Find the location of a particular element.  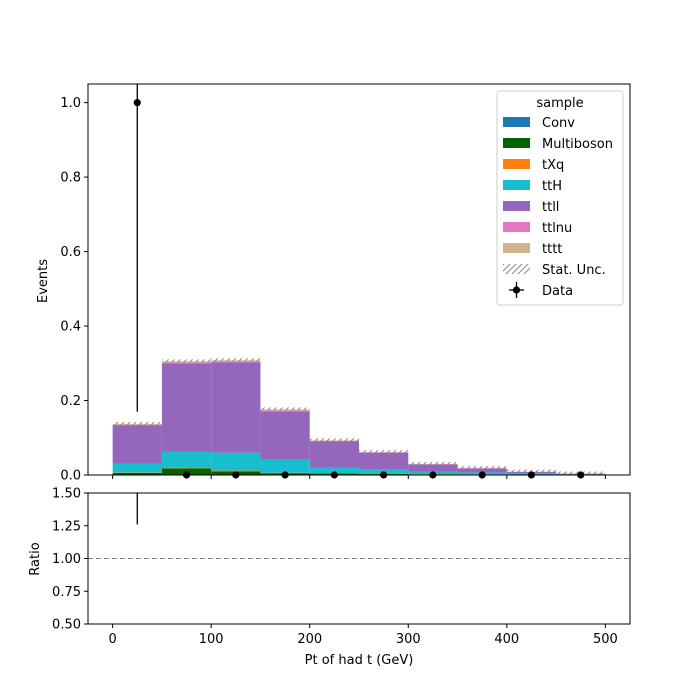

x-tick-label-3: 300 is located at coordinates (408, 639).